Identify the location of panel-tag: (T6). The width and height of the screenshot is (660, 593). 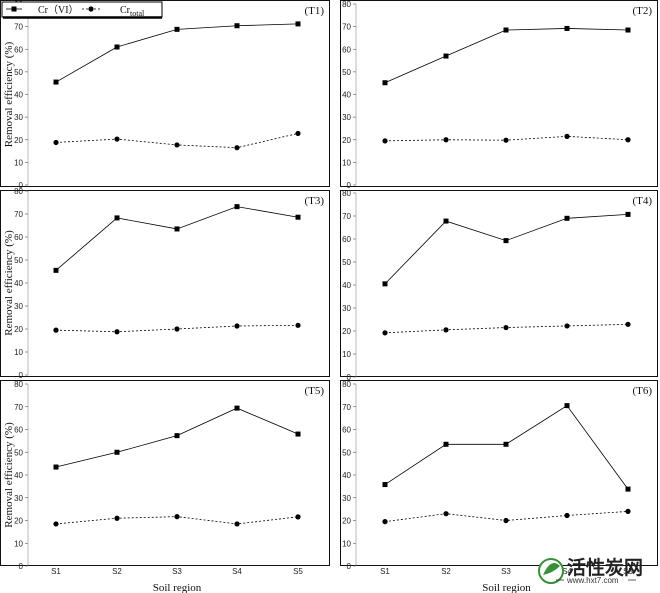
(642, 391).